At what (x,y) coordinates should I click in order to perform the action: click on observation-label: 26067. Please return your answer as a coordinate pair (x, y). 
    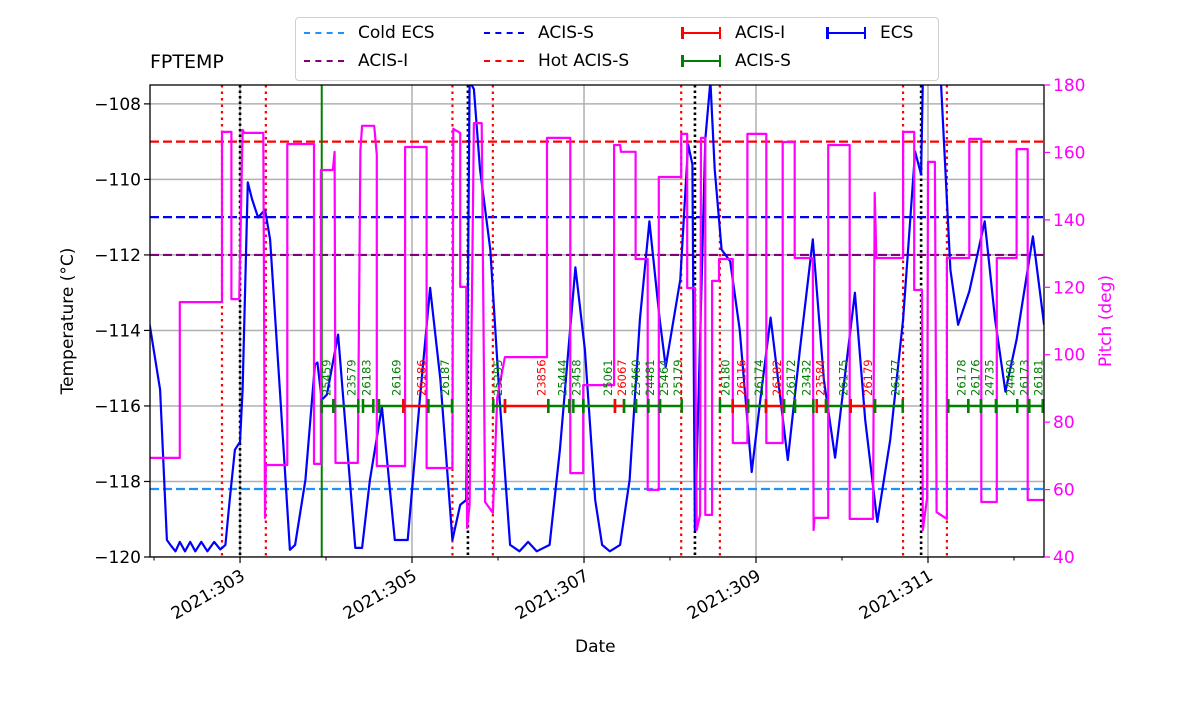
    Looking at the image, I should click on (622, 377).